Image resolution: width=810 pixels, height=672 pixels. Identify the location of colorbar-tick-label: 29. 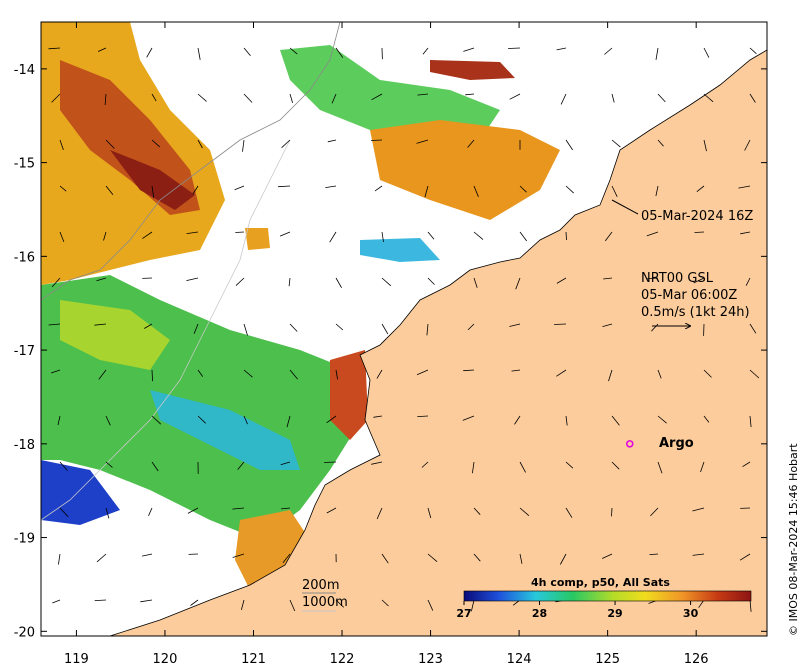
(614, 613).